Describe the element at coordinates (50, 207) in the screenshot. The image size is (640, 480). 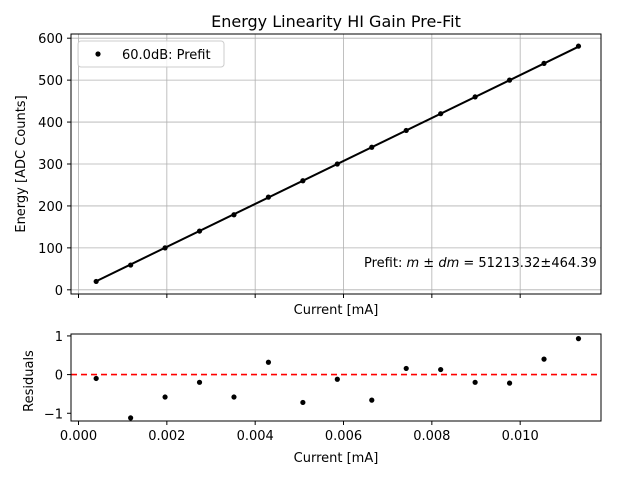
I see `y-tick-label: 200` at that location.